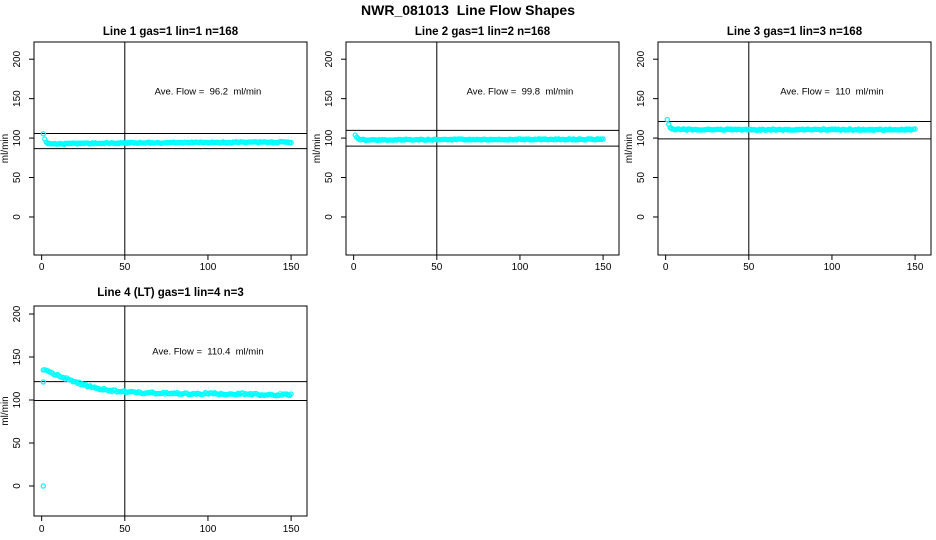 The image size is (936, 540). What do you see at coordinates (170, 293) in the screenshot?
I see `panel-title: Line 4 (LT) gas=1 lin=4 n=3` at bounding box center [170, 293].